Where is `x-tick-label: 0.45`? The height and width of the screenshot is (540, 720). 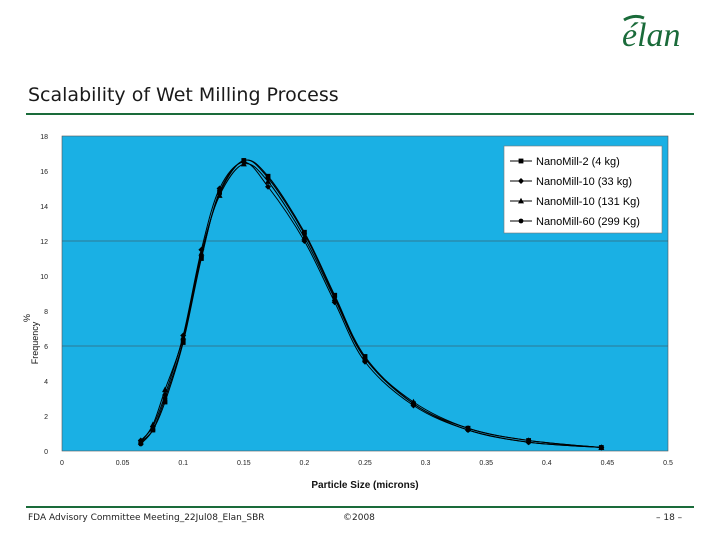
x-tick-label: 0.45 is located at coordinates (608, 463).